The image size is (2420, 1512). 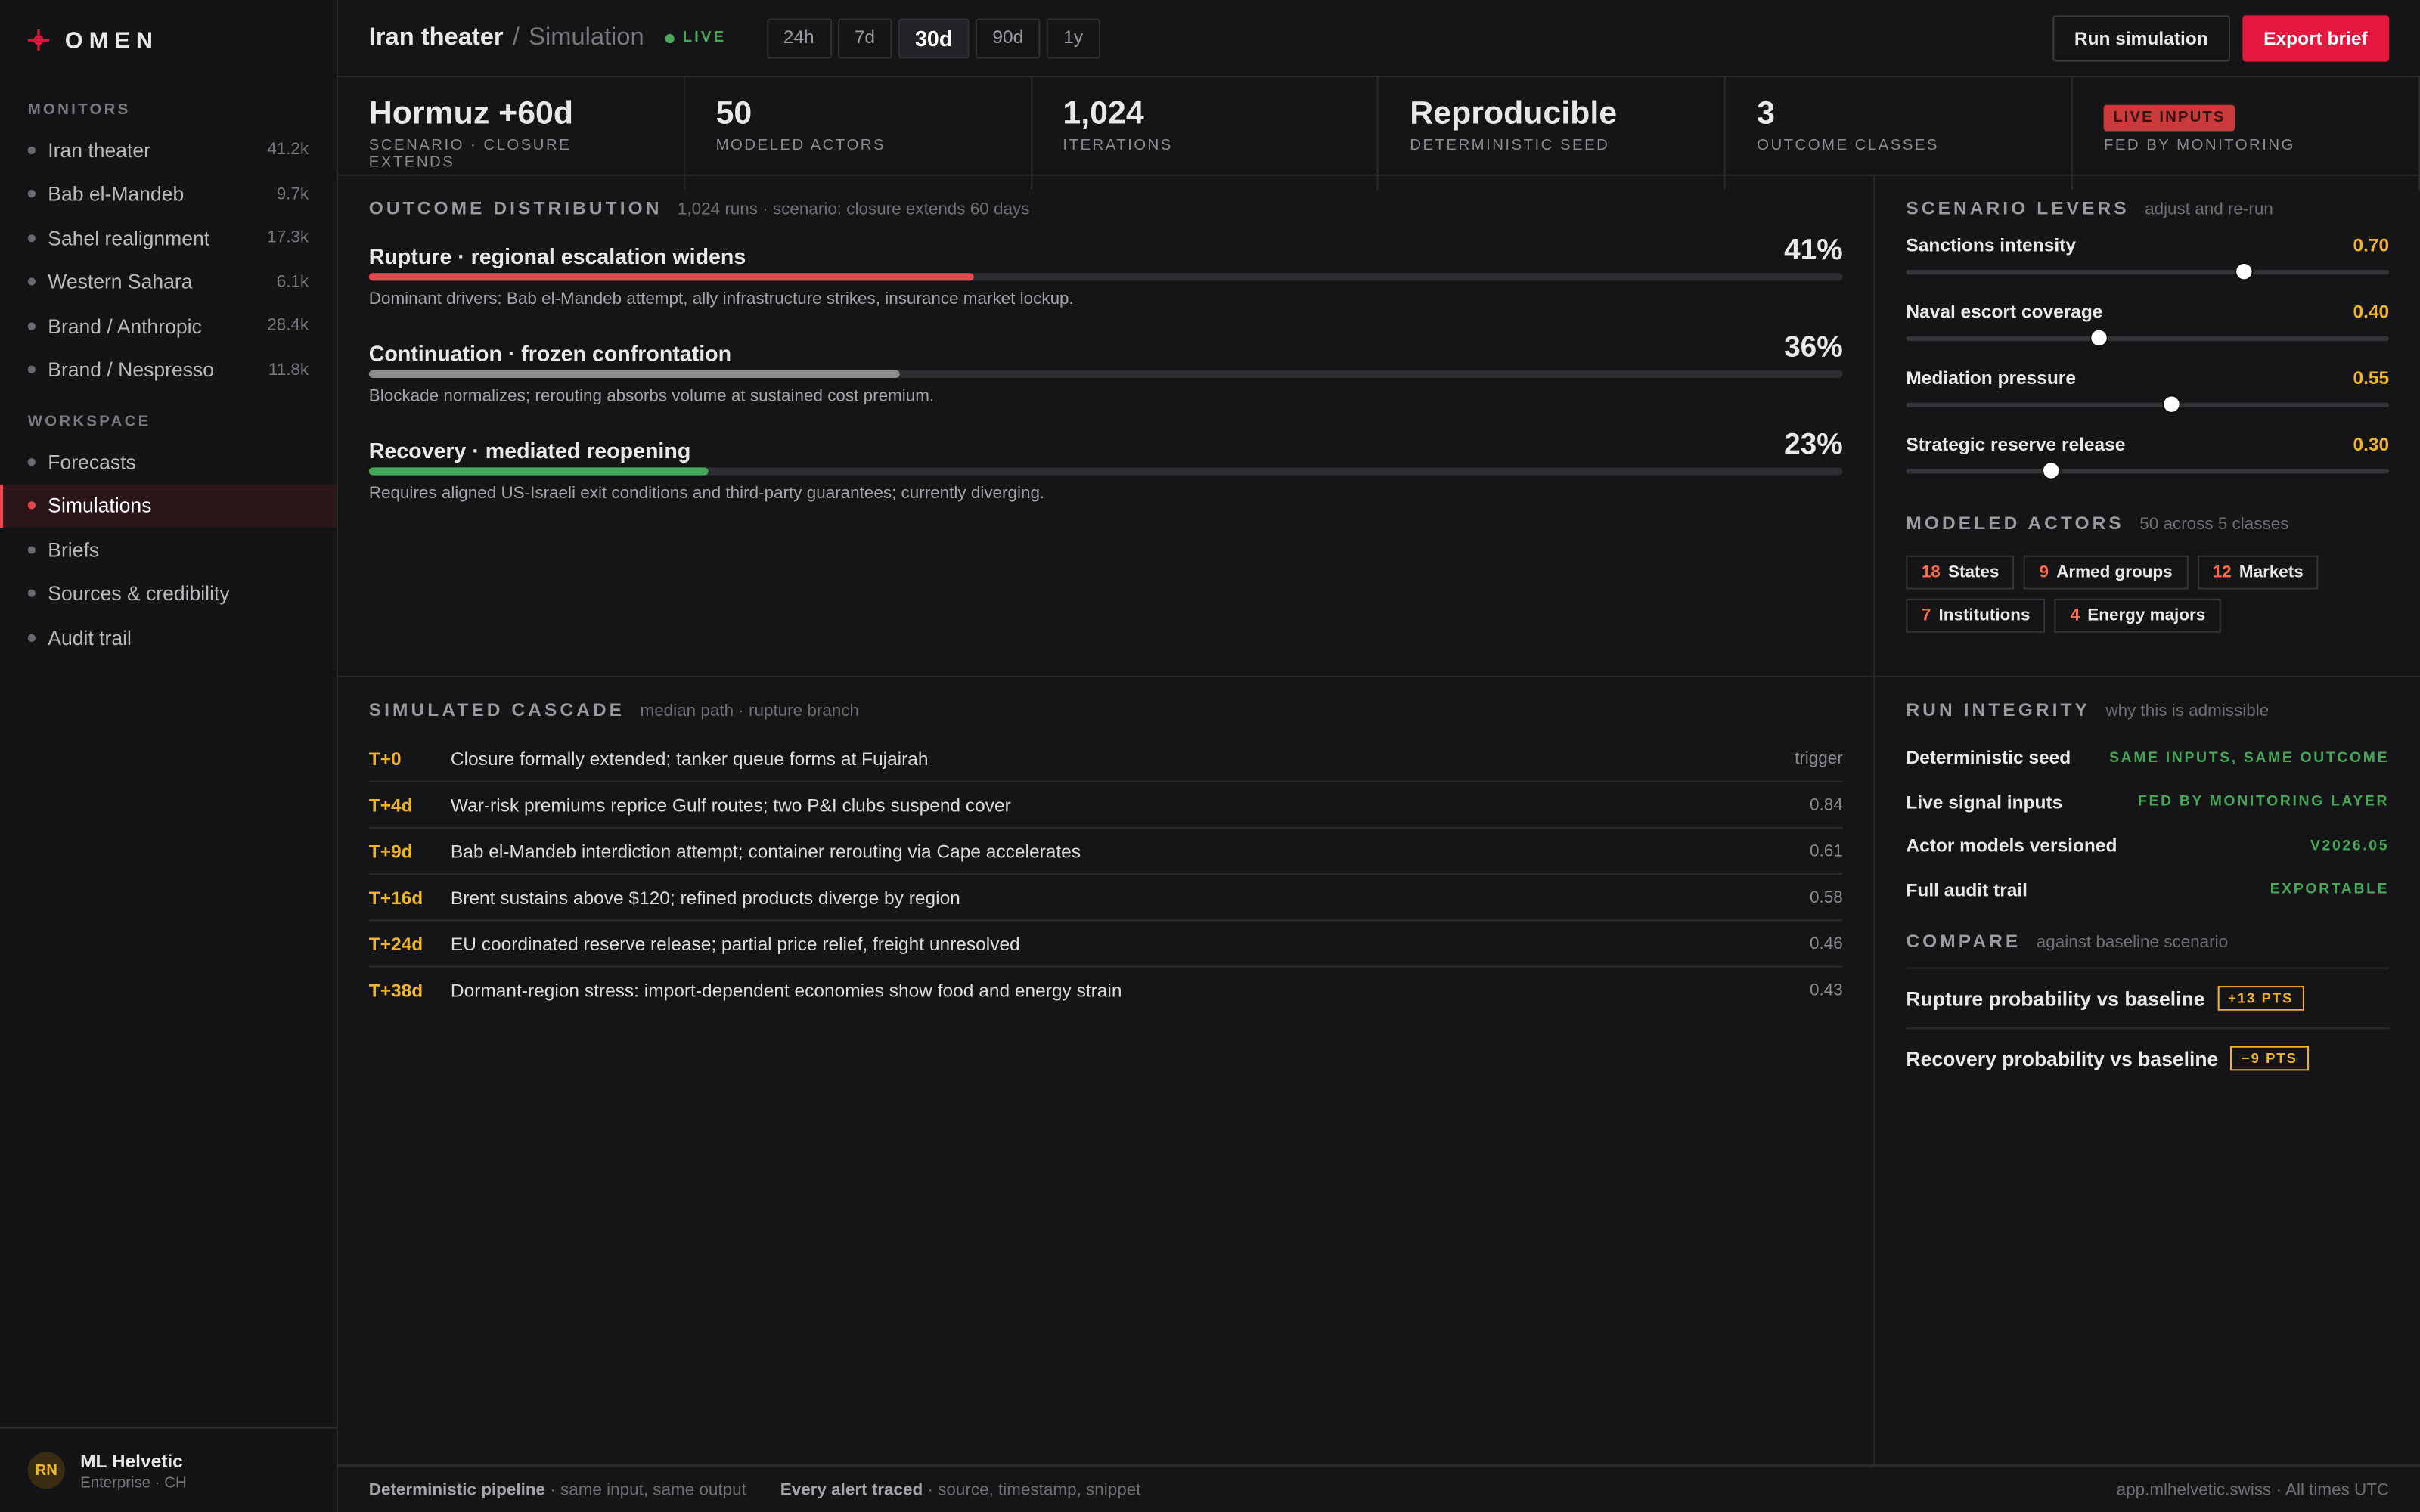 I want to click on nav-count: 9.7k, so click(x=292, y=193).